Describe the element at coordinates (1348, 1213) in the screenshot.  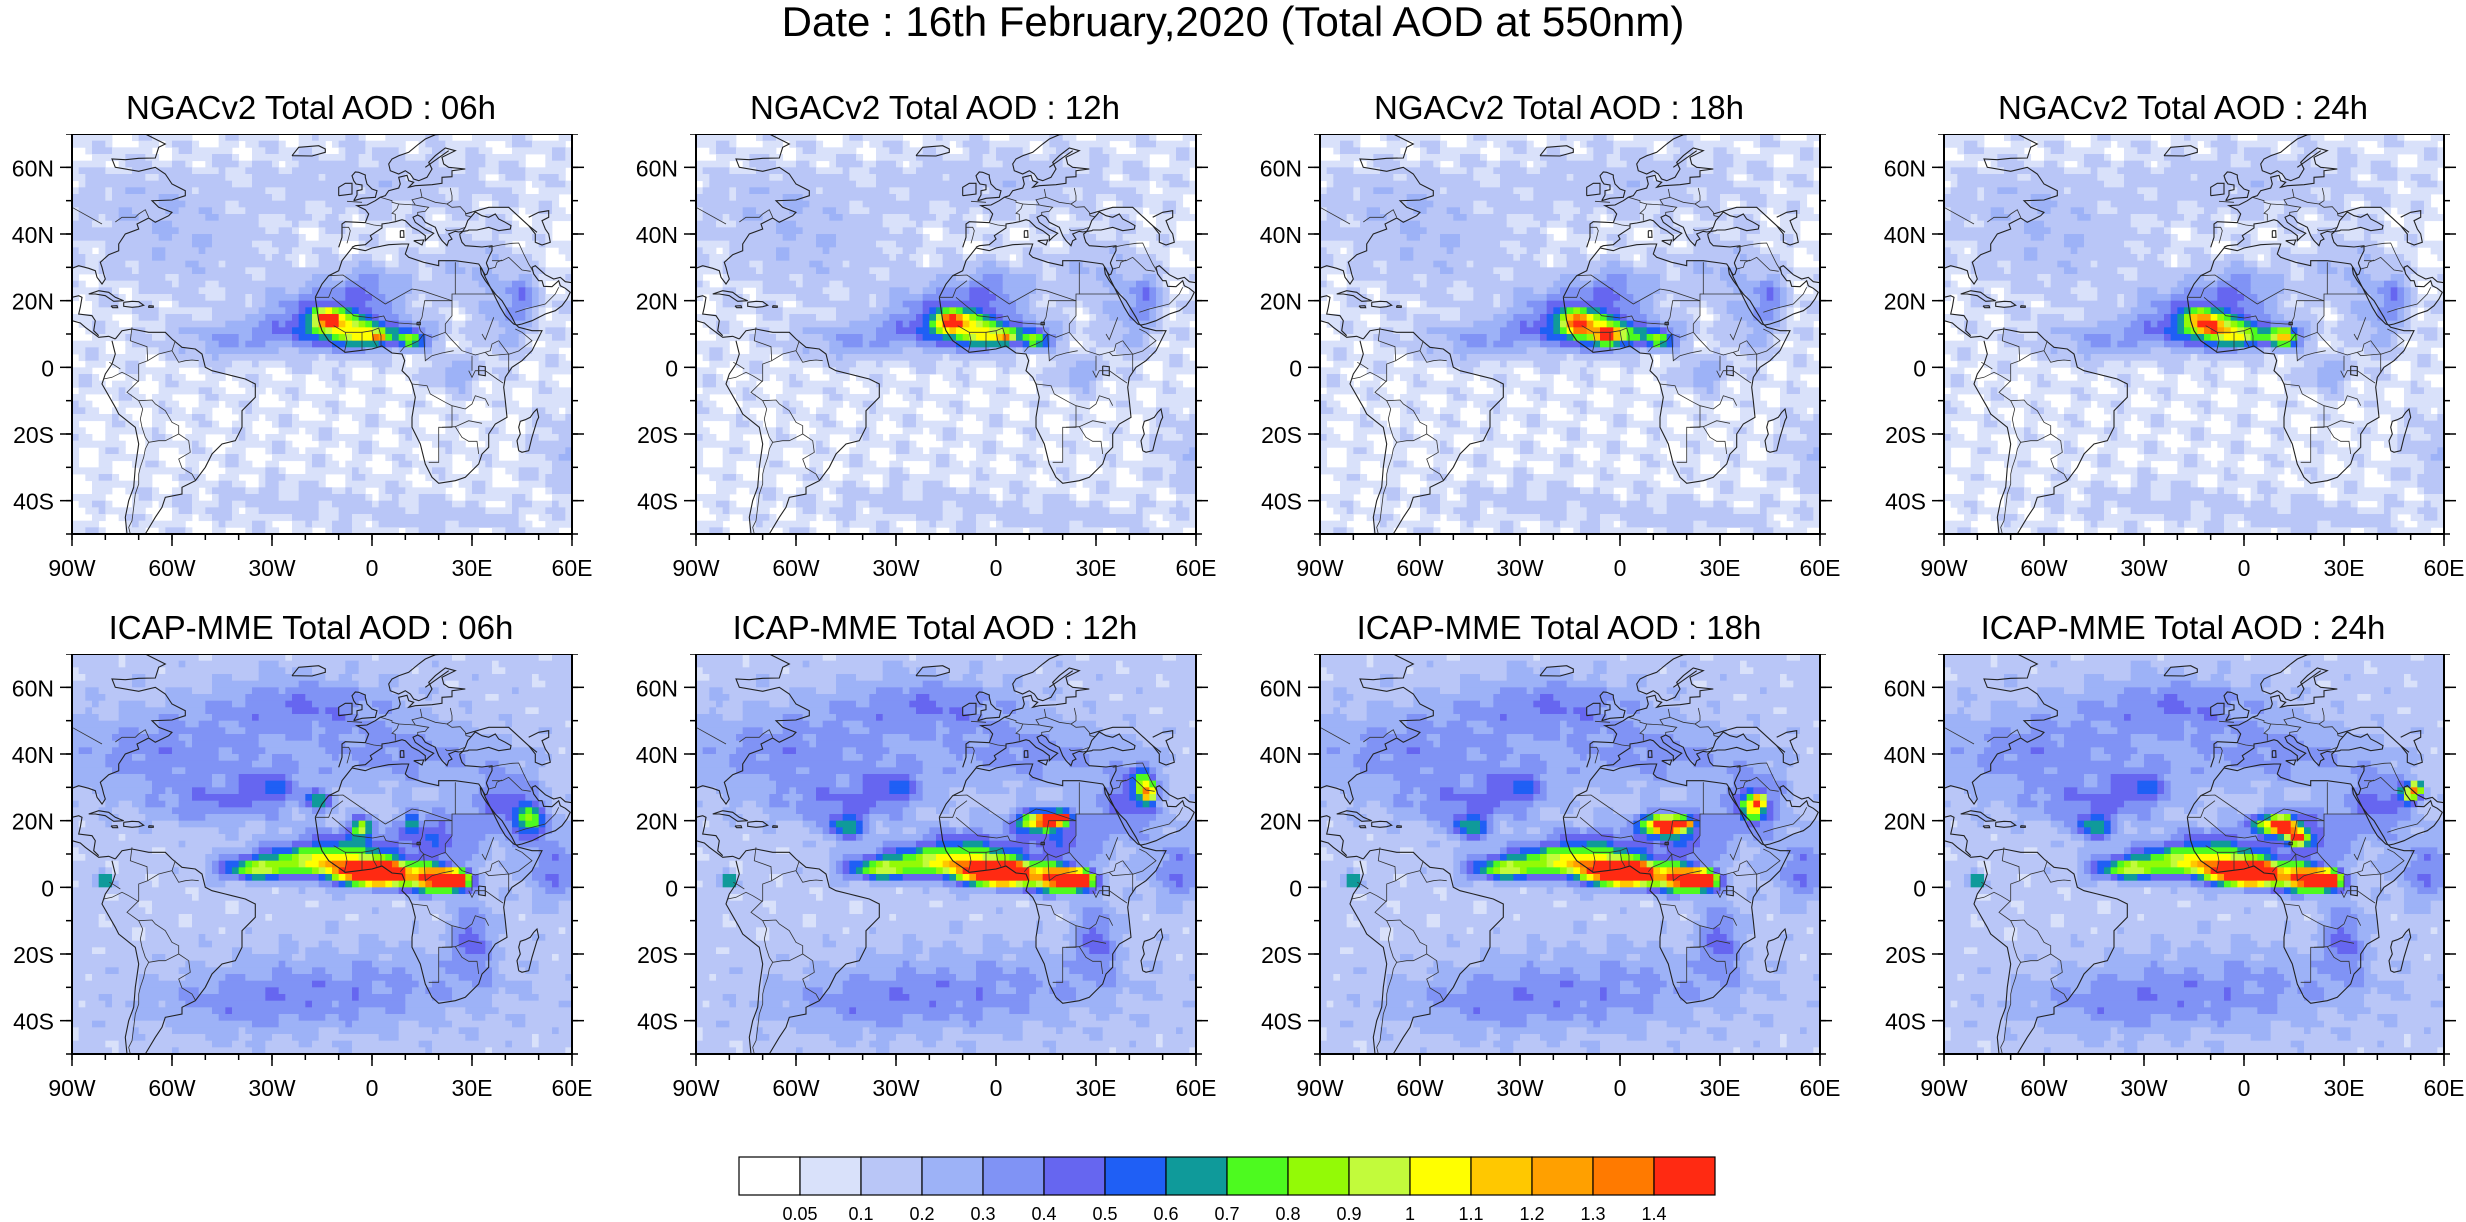
I see `colorbar-label: 0.9` at that location.